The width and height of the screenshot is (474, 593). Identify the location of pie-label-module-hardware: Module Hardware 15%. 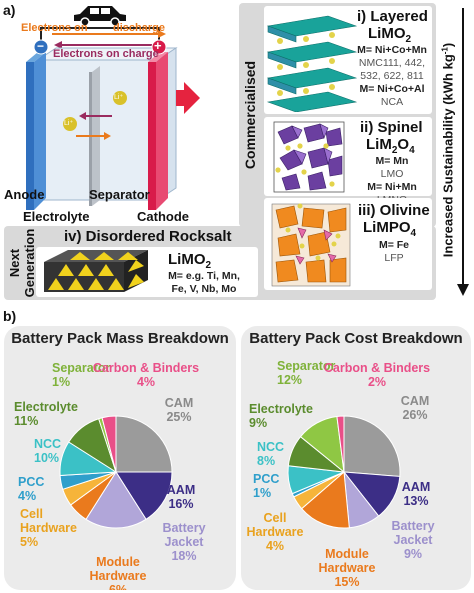
(347, 568).